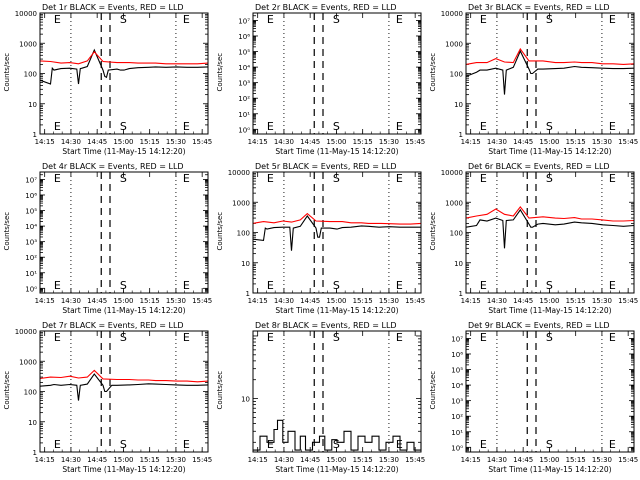 The width and height of the screenshot is (640, 480). Describe the element at coordinates (539, 166) in the screenshot. I see `panel-title: Det 6r BLACK = Events, RED = LLD` at that location.